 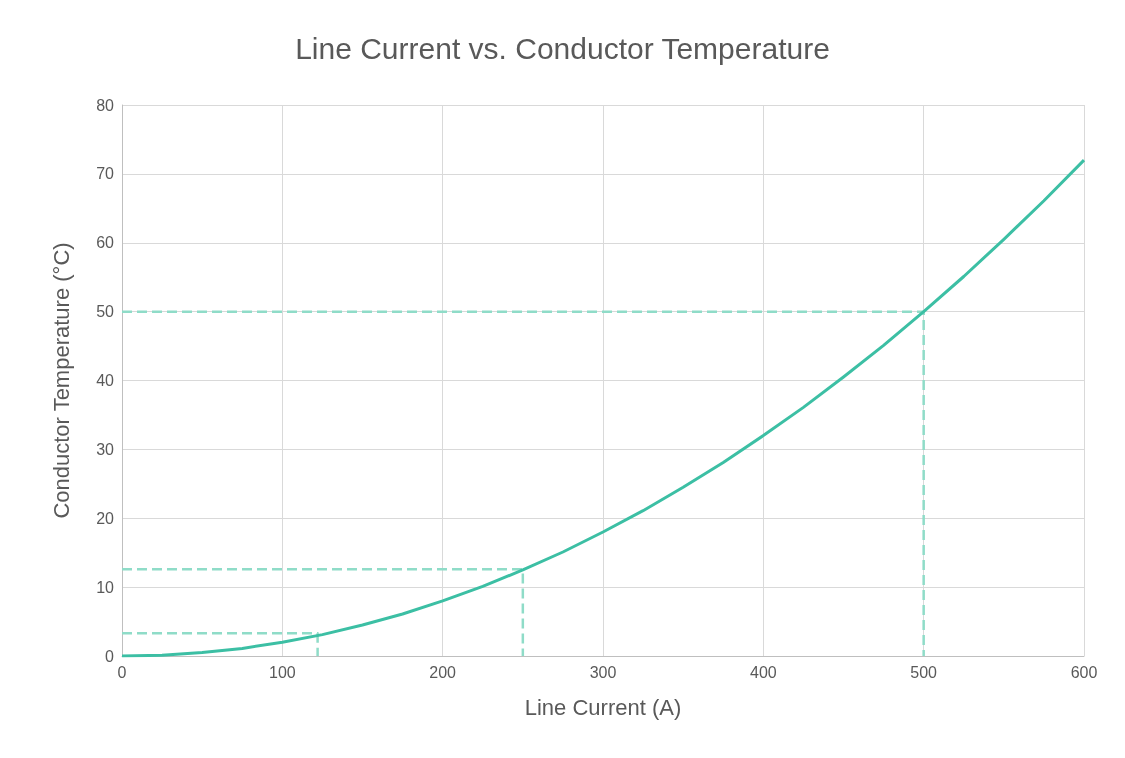 I want to click on y-tick-label: 30, so click(x=105, y=449).